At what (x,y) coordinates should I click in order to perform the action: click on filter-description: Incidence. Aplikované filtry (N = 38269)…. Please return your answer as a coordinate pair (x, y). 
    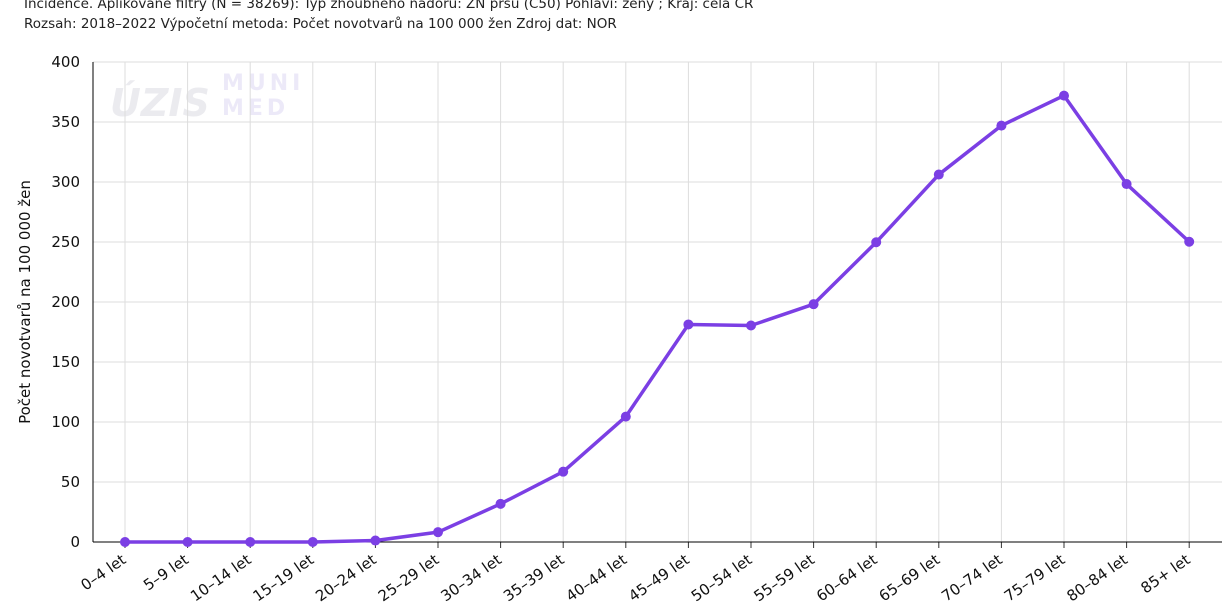
    Looking at the image, I should click on (389, 6).